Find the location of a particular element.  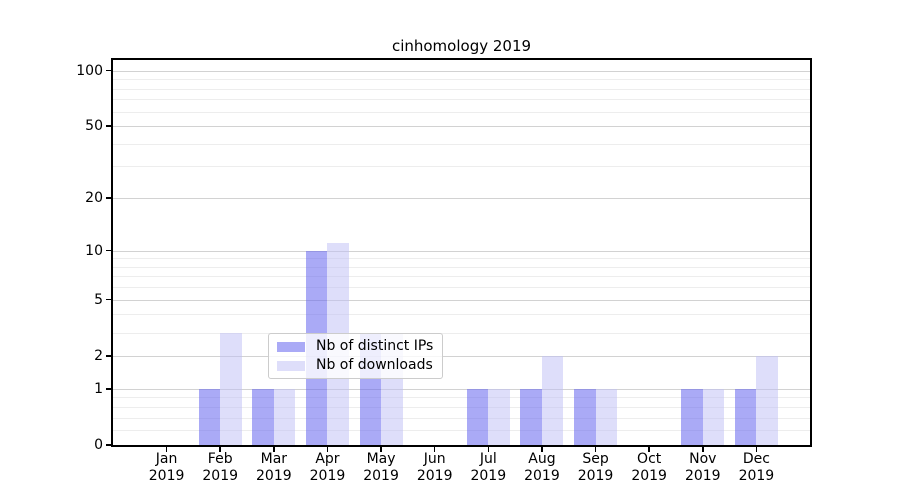

legend-item-downloads: Nb of downloads is located at coordinates (355, 365).